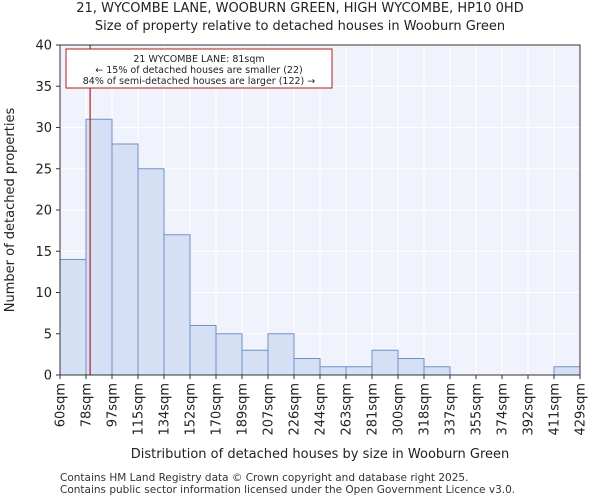  What do you see at coordinates (10, 210) in the screenshot?
I see `y-axis-label: Number of detached properties` at bounding box center [10, 210].